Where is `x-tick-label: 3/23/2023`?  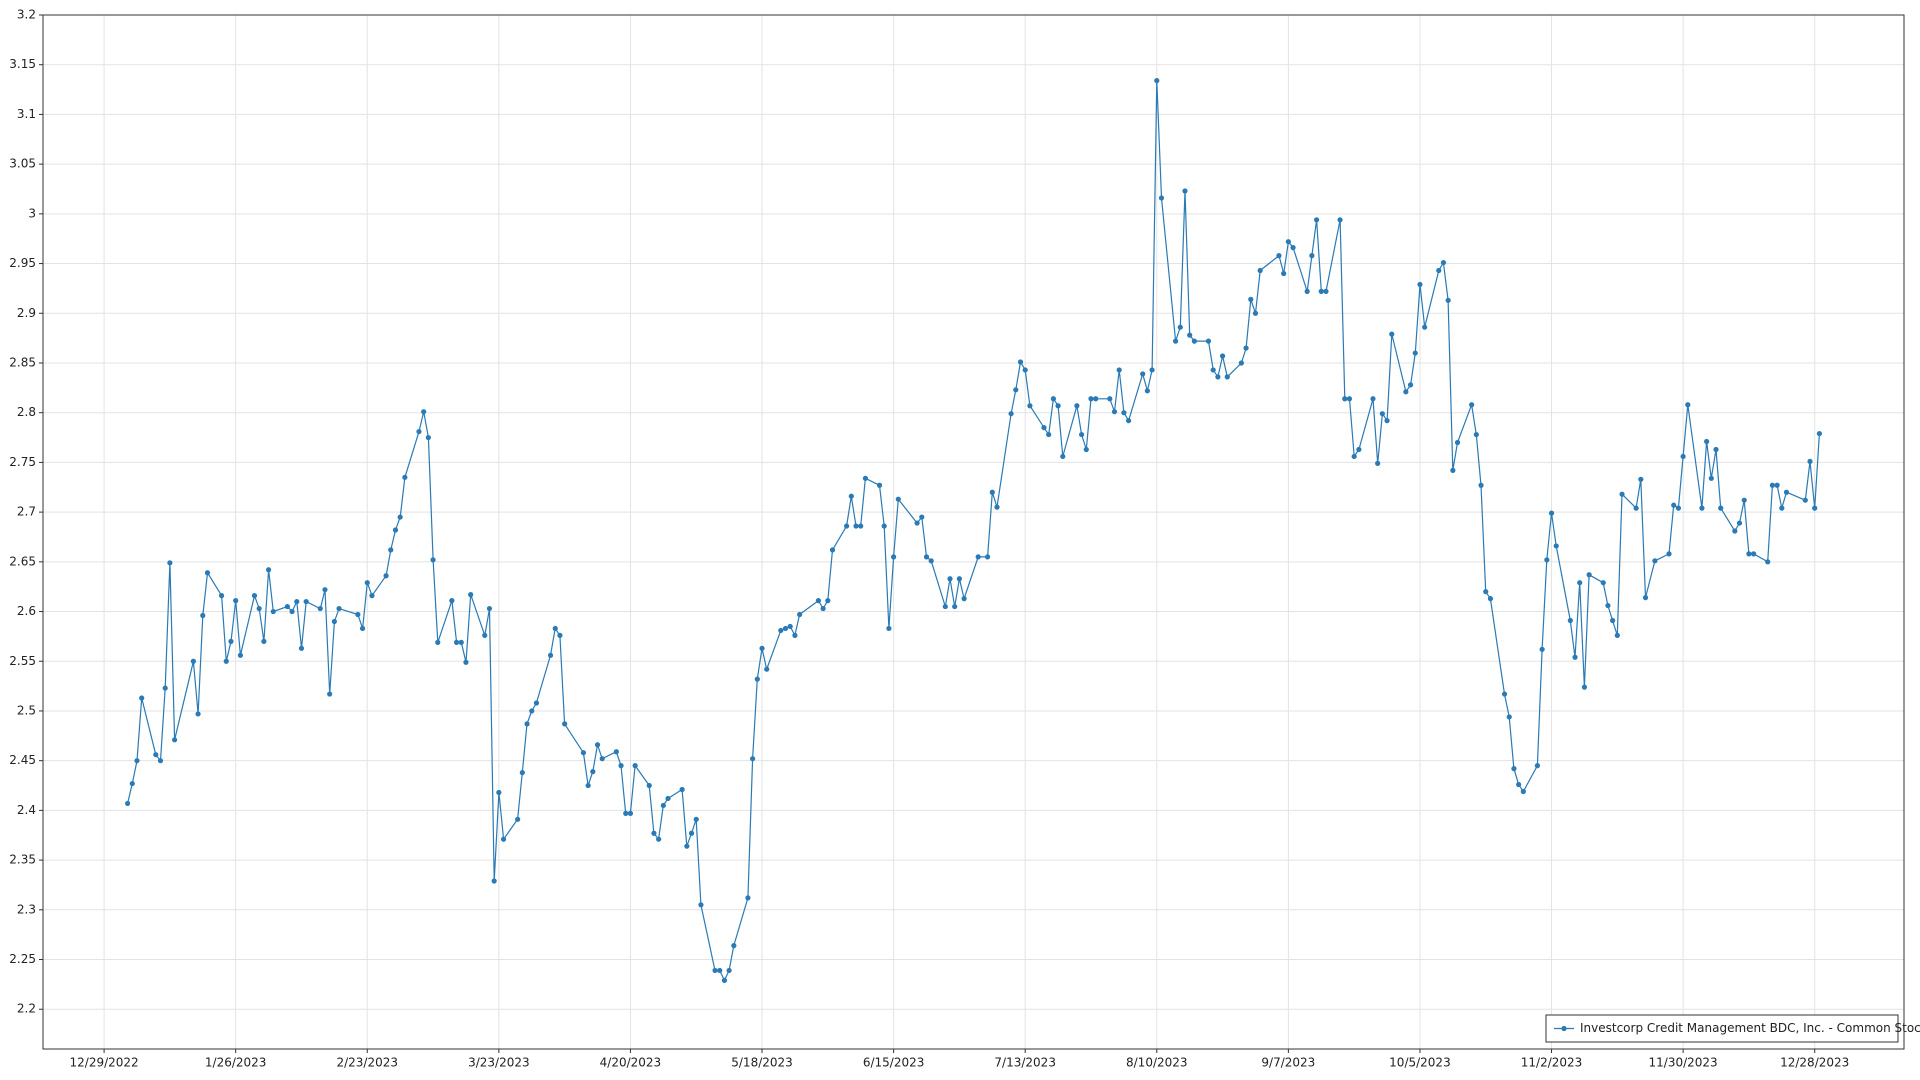
x-tick-label: 3/23/2023 is located at coordinates (499, 1063).